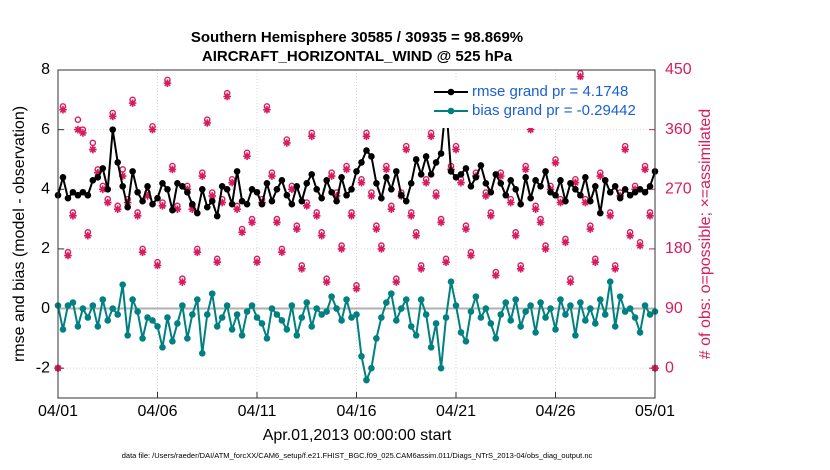  Describe the element at coordinates (157, 411) in the screenshot. I see `x-tick-label: 04/06` at that location.